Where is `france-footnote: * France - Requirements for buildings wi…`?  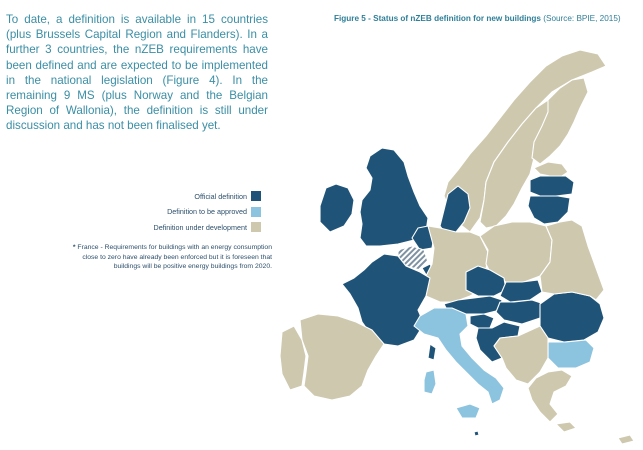
france-footnote: * France - Requirements for buildings wi… is located at coordinates (165, 257).